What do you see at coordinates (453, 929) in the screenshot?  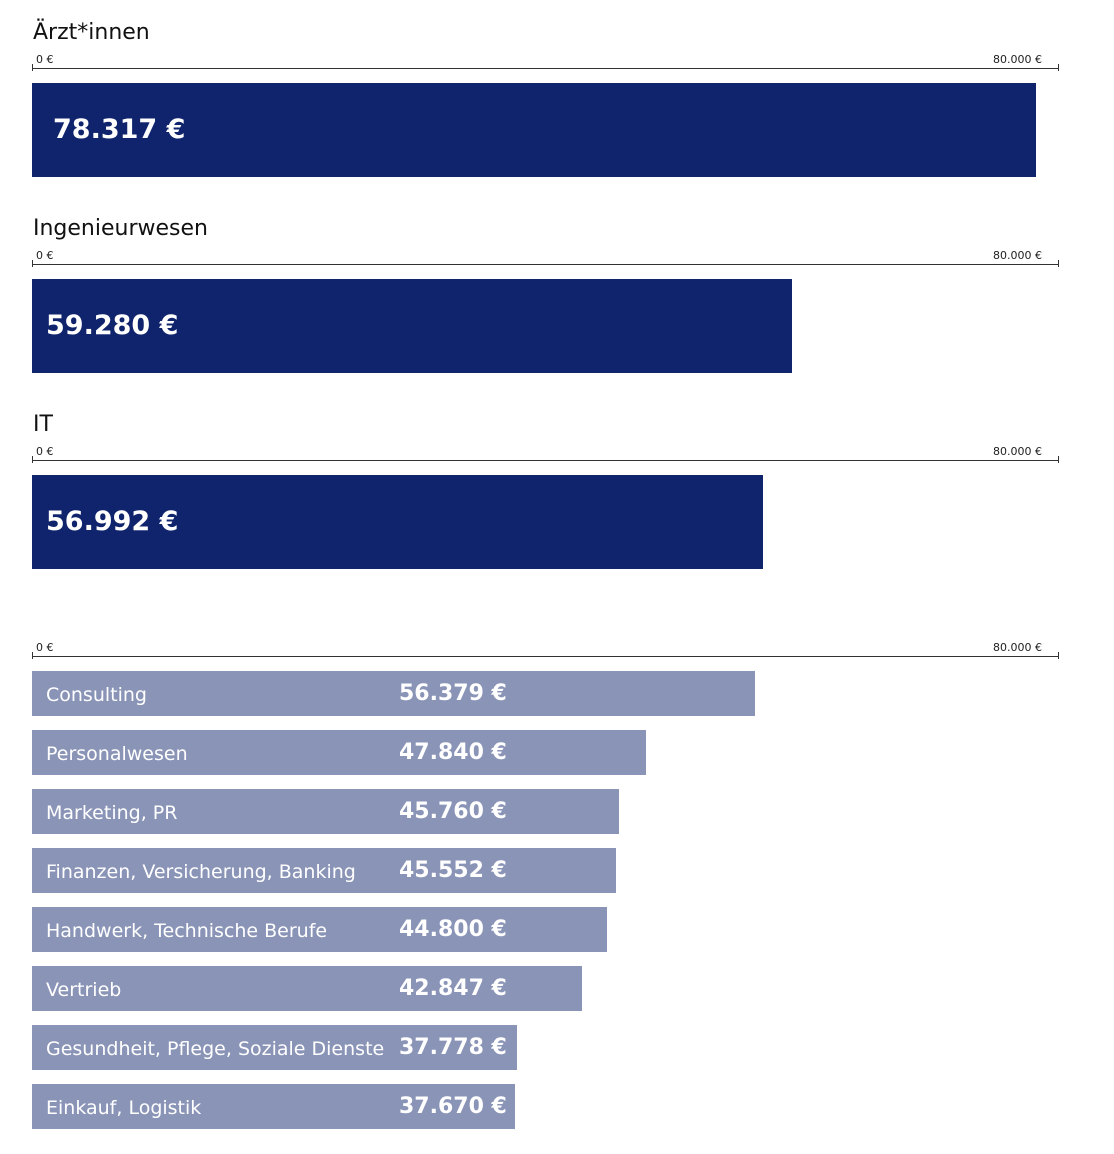 I see `bar-value-label: 44.800 €` at bounding box center [453, 929].